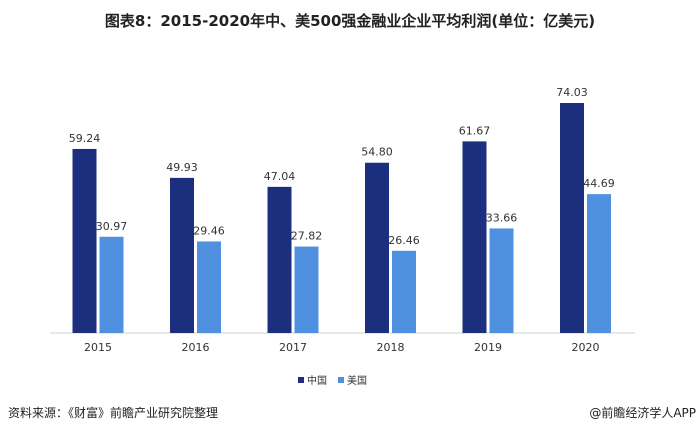  What do you see at coordinates (112, 226) in the screenshot?
I see `data-label-2015-1: 30.97` at bounding box center [112, 226].